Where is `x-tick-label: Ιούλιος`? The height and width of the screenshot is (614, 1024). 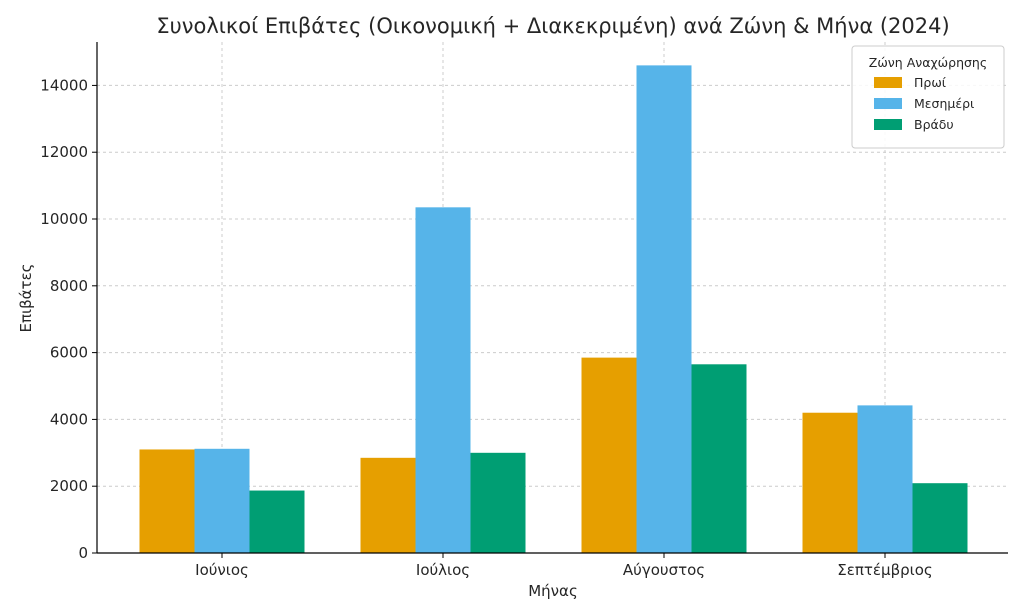 x-tick-label: Ιούλιος is located at coordinates (443, 570).